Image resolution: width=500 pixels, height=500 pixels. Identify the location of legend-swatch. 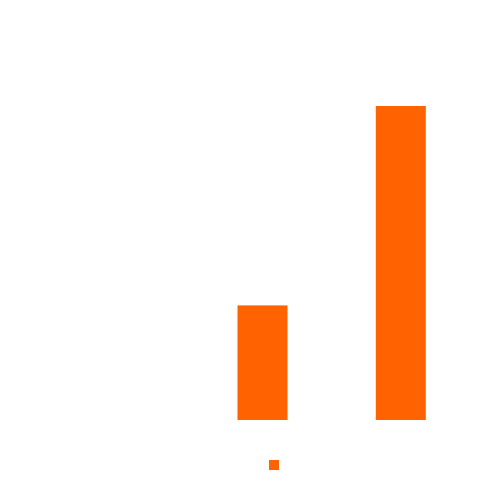
(274, 465).